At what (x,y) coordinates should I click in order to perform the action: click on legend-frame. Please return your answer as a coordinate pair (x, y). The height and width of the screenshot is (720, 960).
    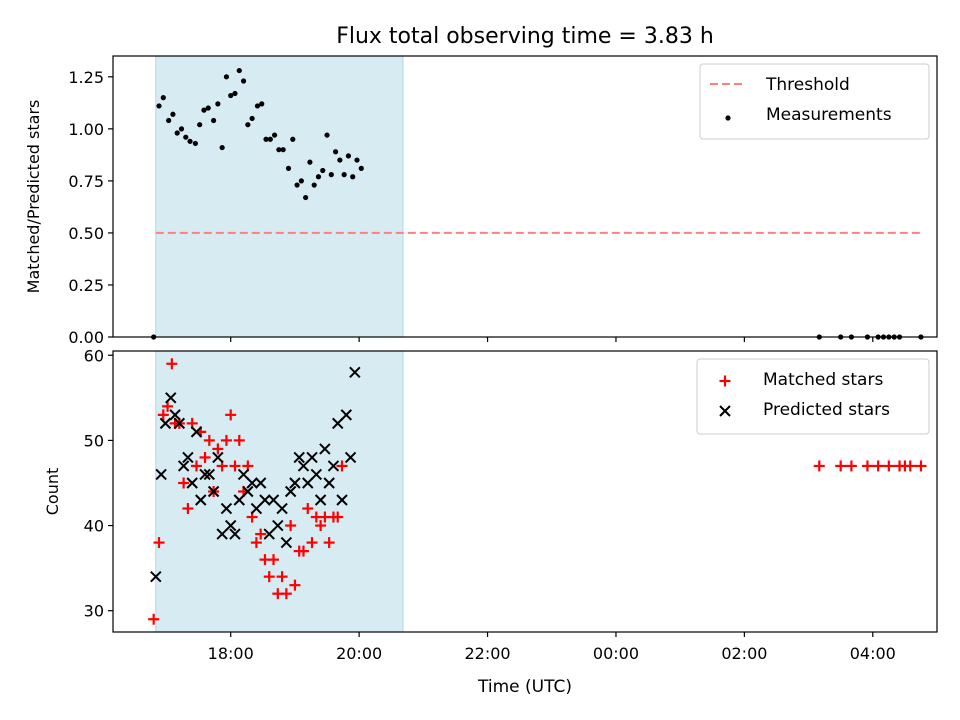
    Looking at the image, I should click on (814, 101).